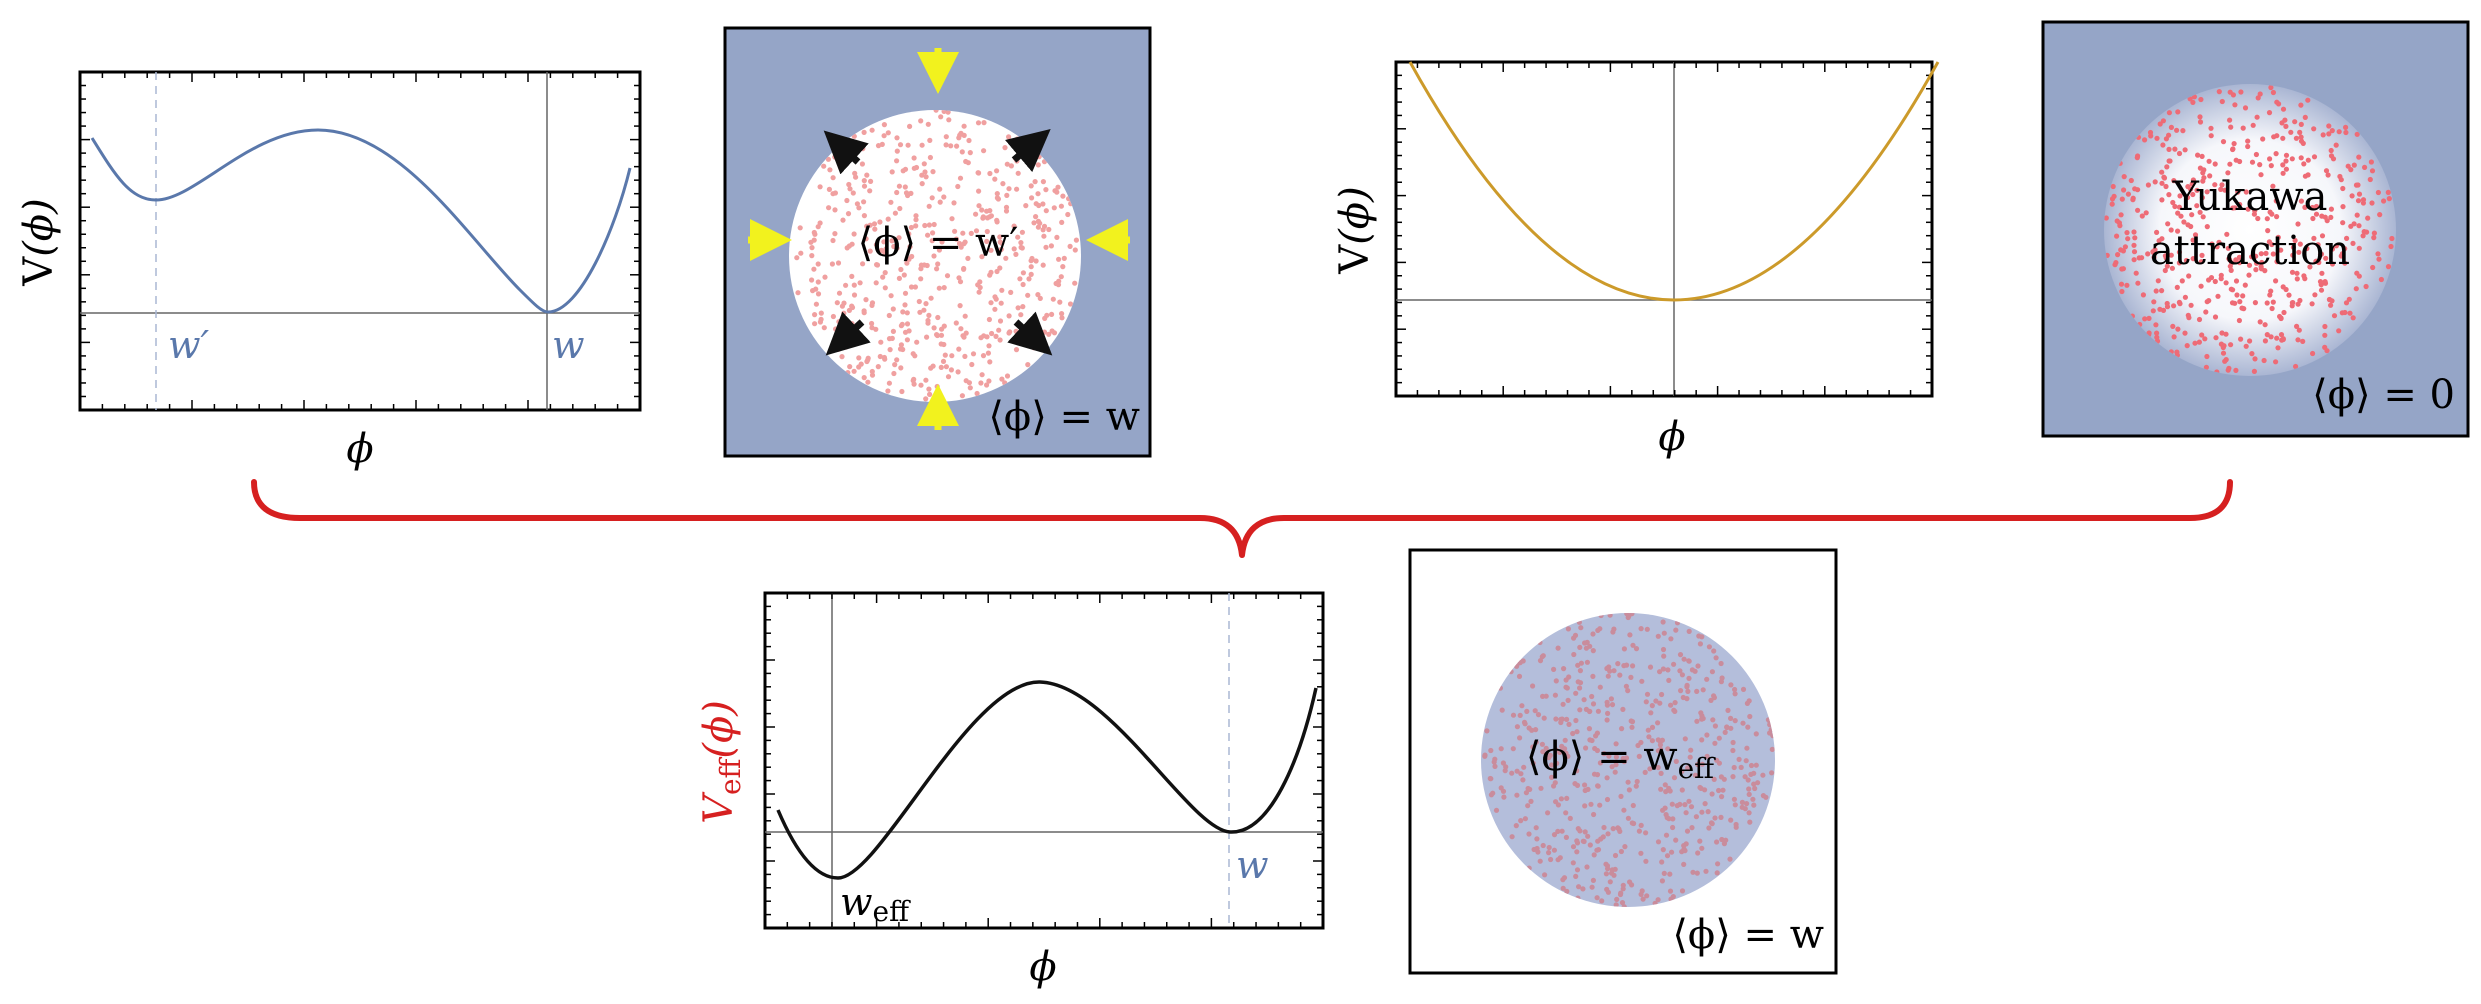  What do you see at coordinates (938, 243) in the screenshot?
I see `inside-vev-label: ⟨ϕ⟩ = w′` at bounding box center [938, 243].